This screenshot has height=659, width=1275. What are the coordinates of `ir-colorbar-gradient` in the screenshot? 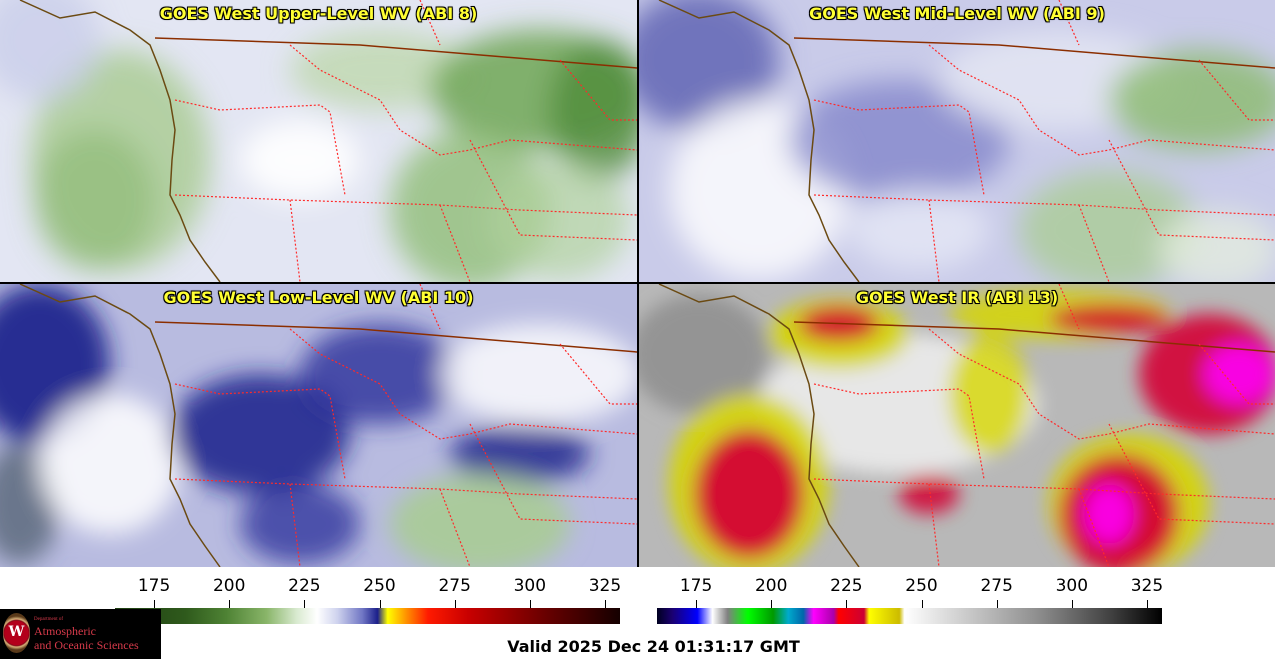 It's located at (909, 616).